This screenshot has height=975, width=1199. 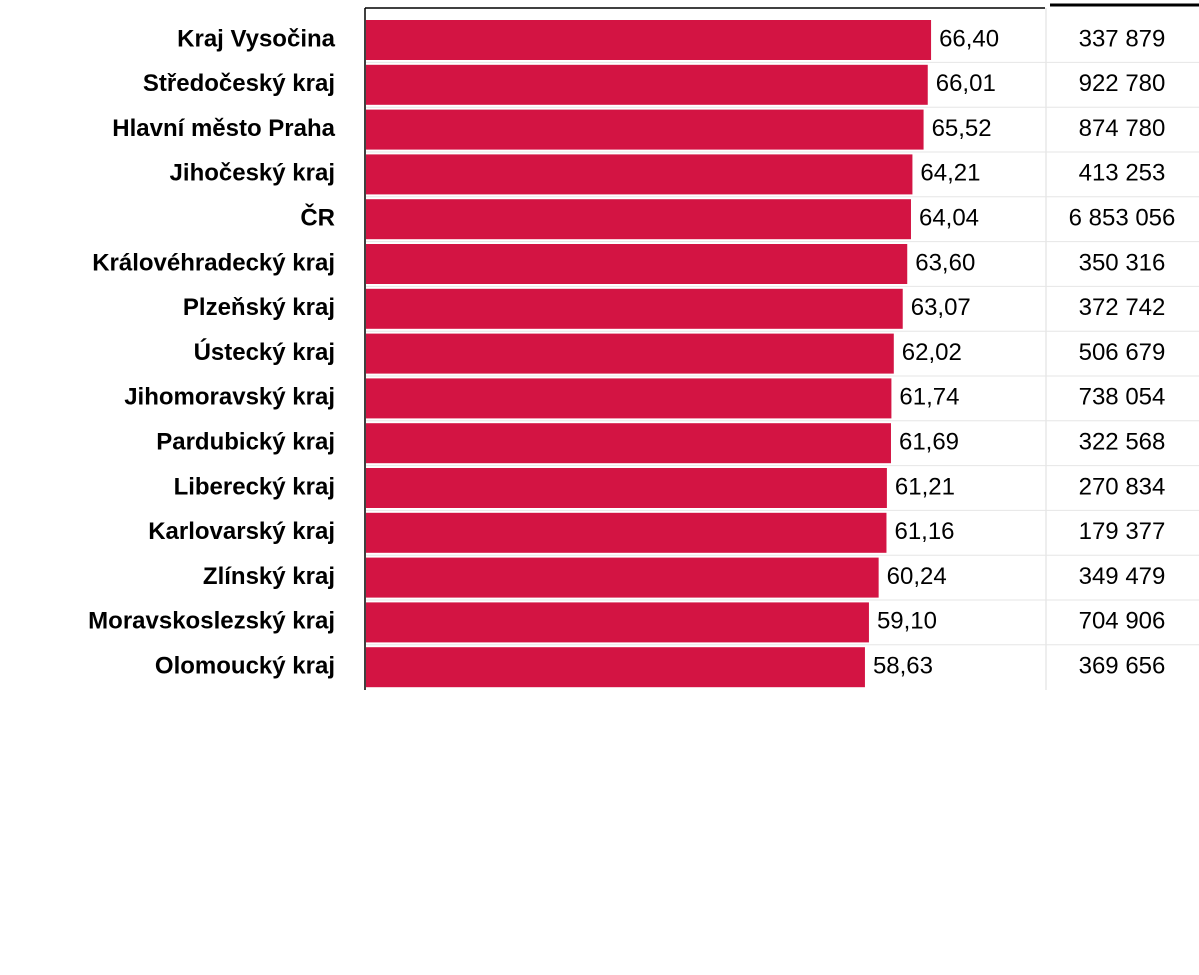 I want to click on count-label: 704 906, so click(x=1122, y=621).